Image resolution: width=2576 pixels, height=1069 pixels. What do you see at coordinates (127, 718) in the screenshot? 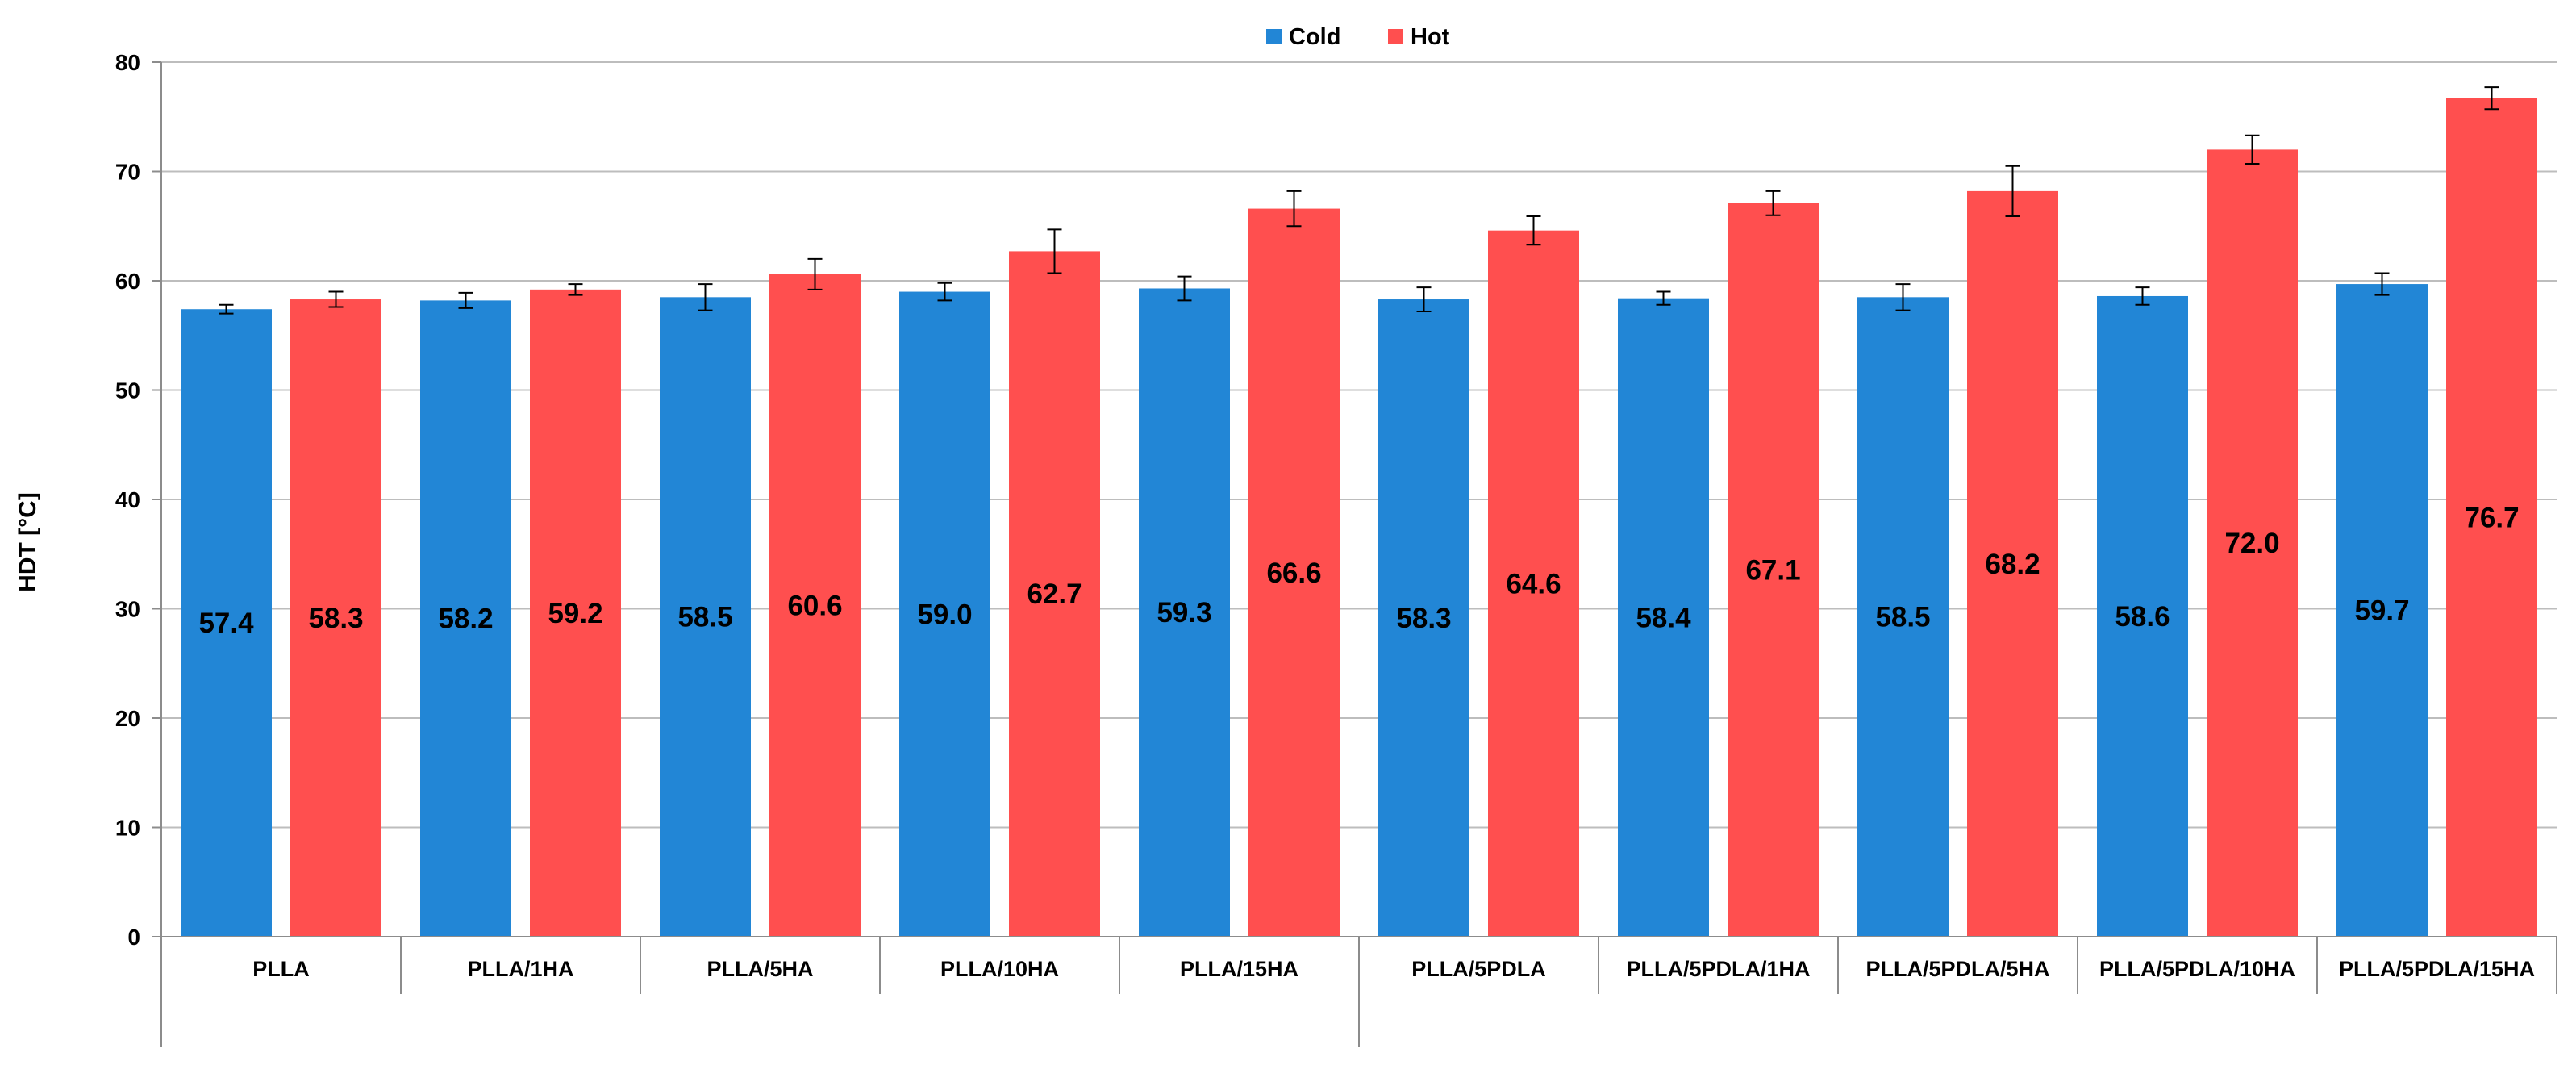
I see `y-tick-label: 20` at bounding box center [127, 718].